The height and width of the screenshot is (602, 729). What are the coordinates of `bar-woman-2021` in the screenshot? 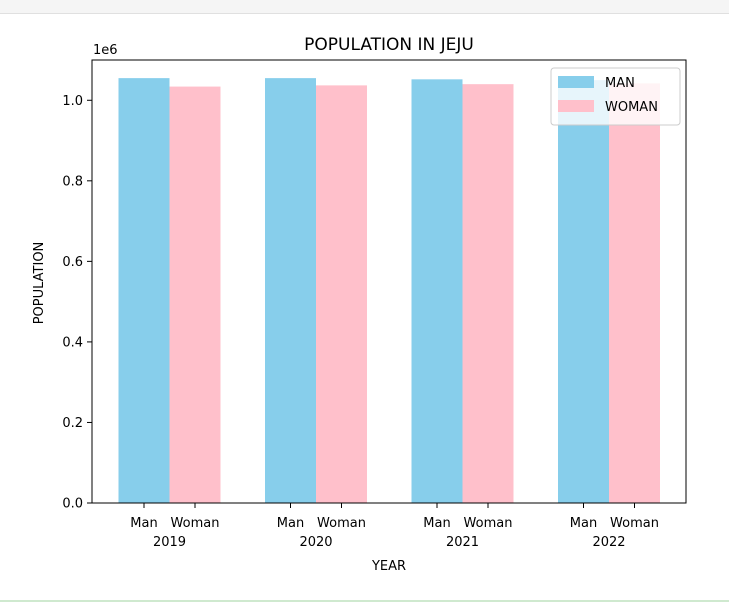 It's located at (488, 293).